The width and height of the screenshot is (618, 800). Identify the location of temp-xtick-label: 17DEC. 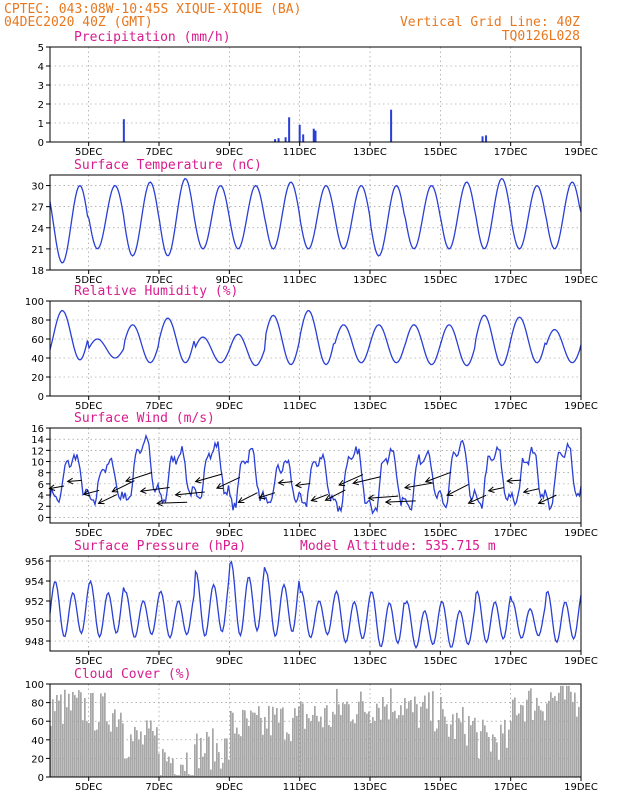
(511, 280).